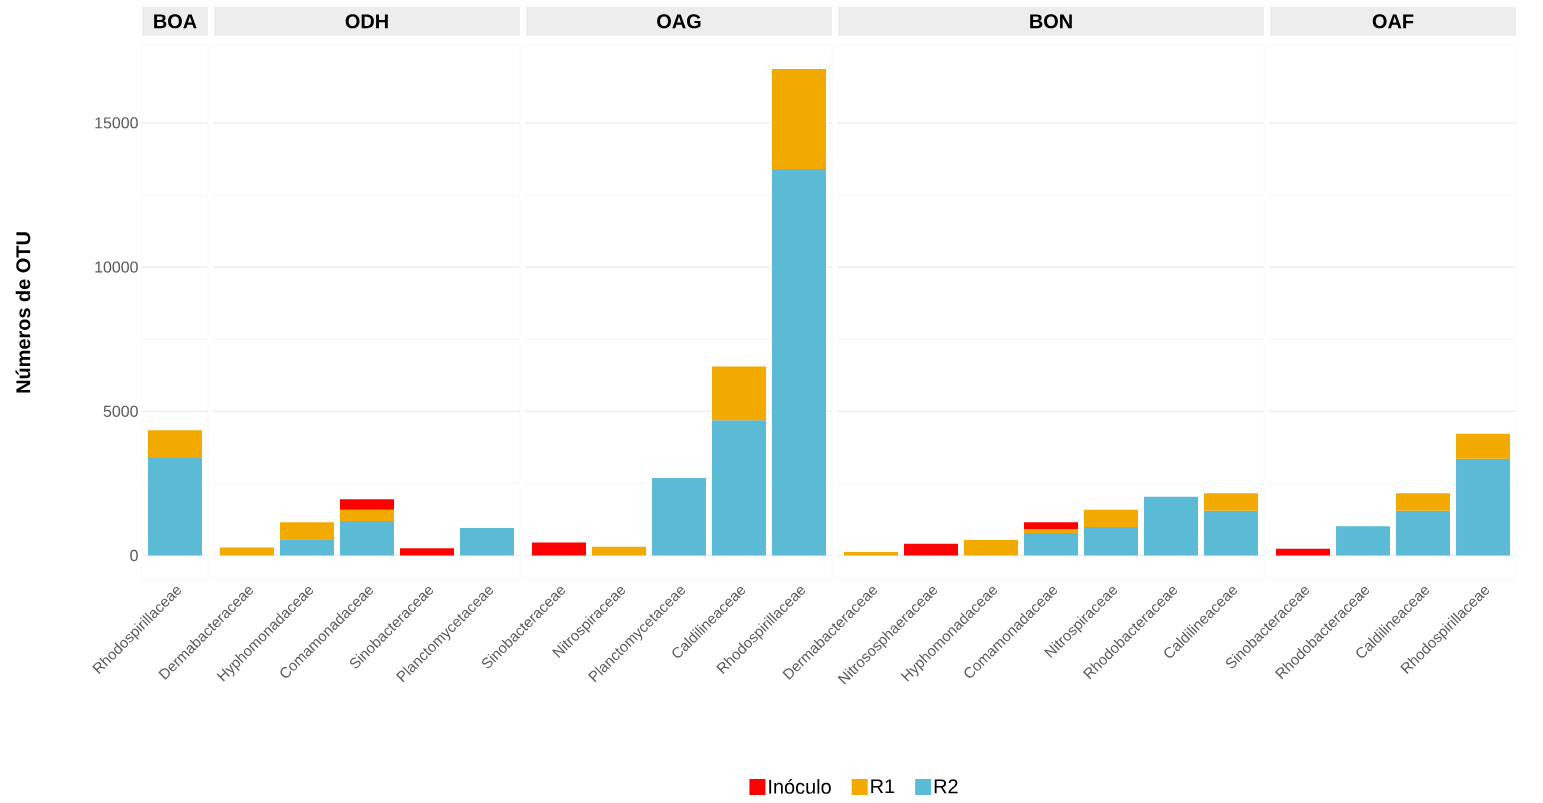  Describe the element at coordinates (120, 411) in the screenshot. I see `y-tick-label: 5000` at that location.